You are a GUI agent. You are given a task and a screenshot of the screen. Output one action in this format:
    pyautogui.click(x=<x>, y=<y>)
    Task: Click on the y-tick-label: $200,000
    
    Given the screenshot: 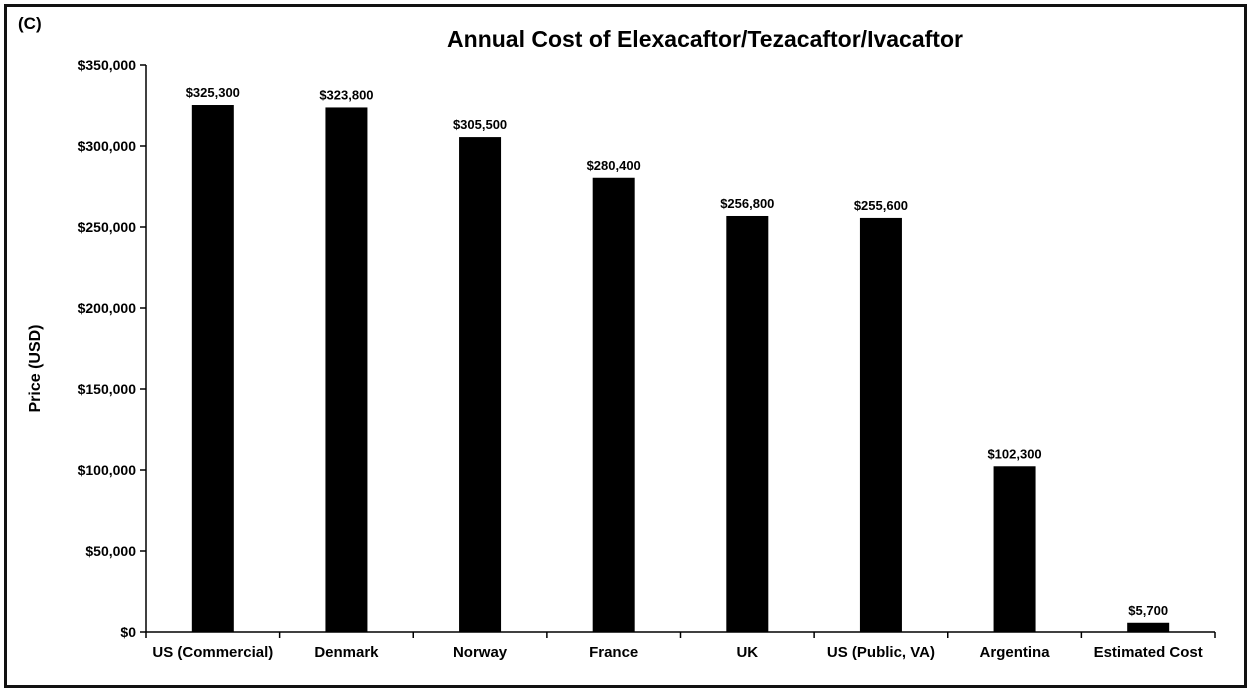 What is the action you would take?
    pyautogui.click(x=107, y=308)
    